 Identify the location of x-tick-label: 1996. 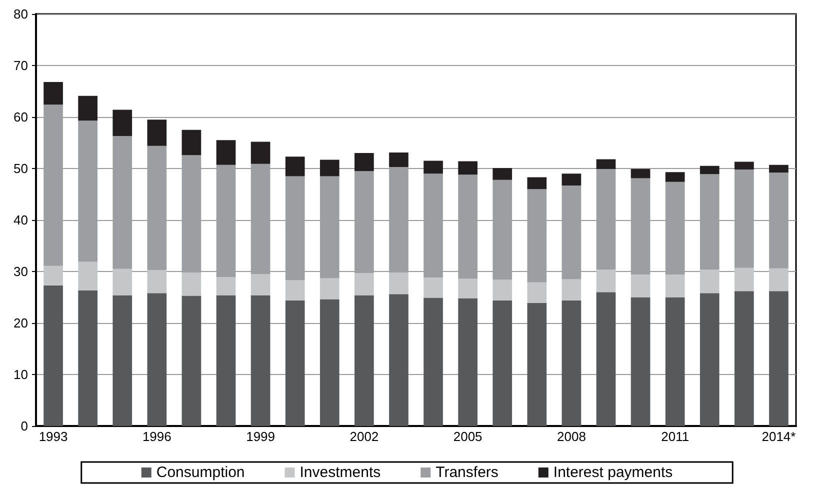
(157, 436).